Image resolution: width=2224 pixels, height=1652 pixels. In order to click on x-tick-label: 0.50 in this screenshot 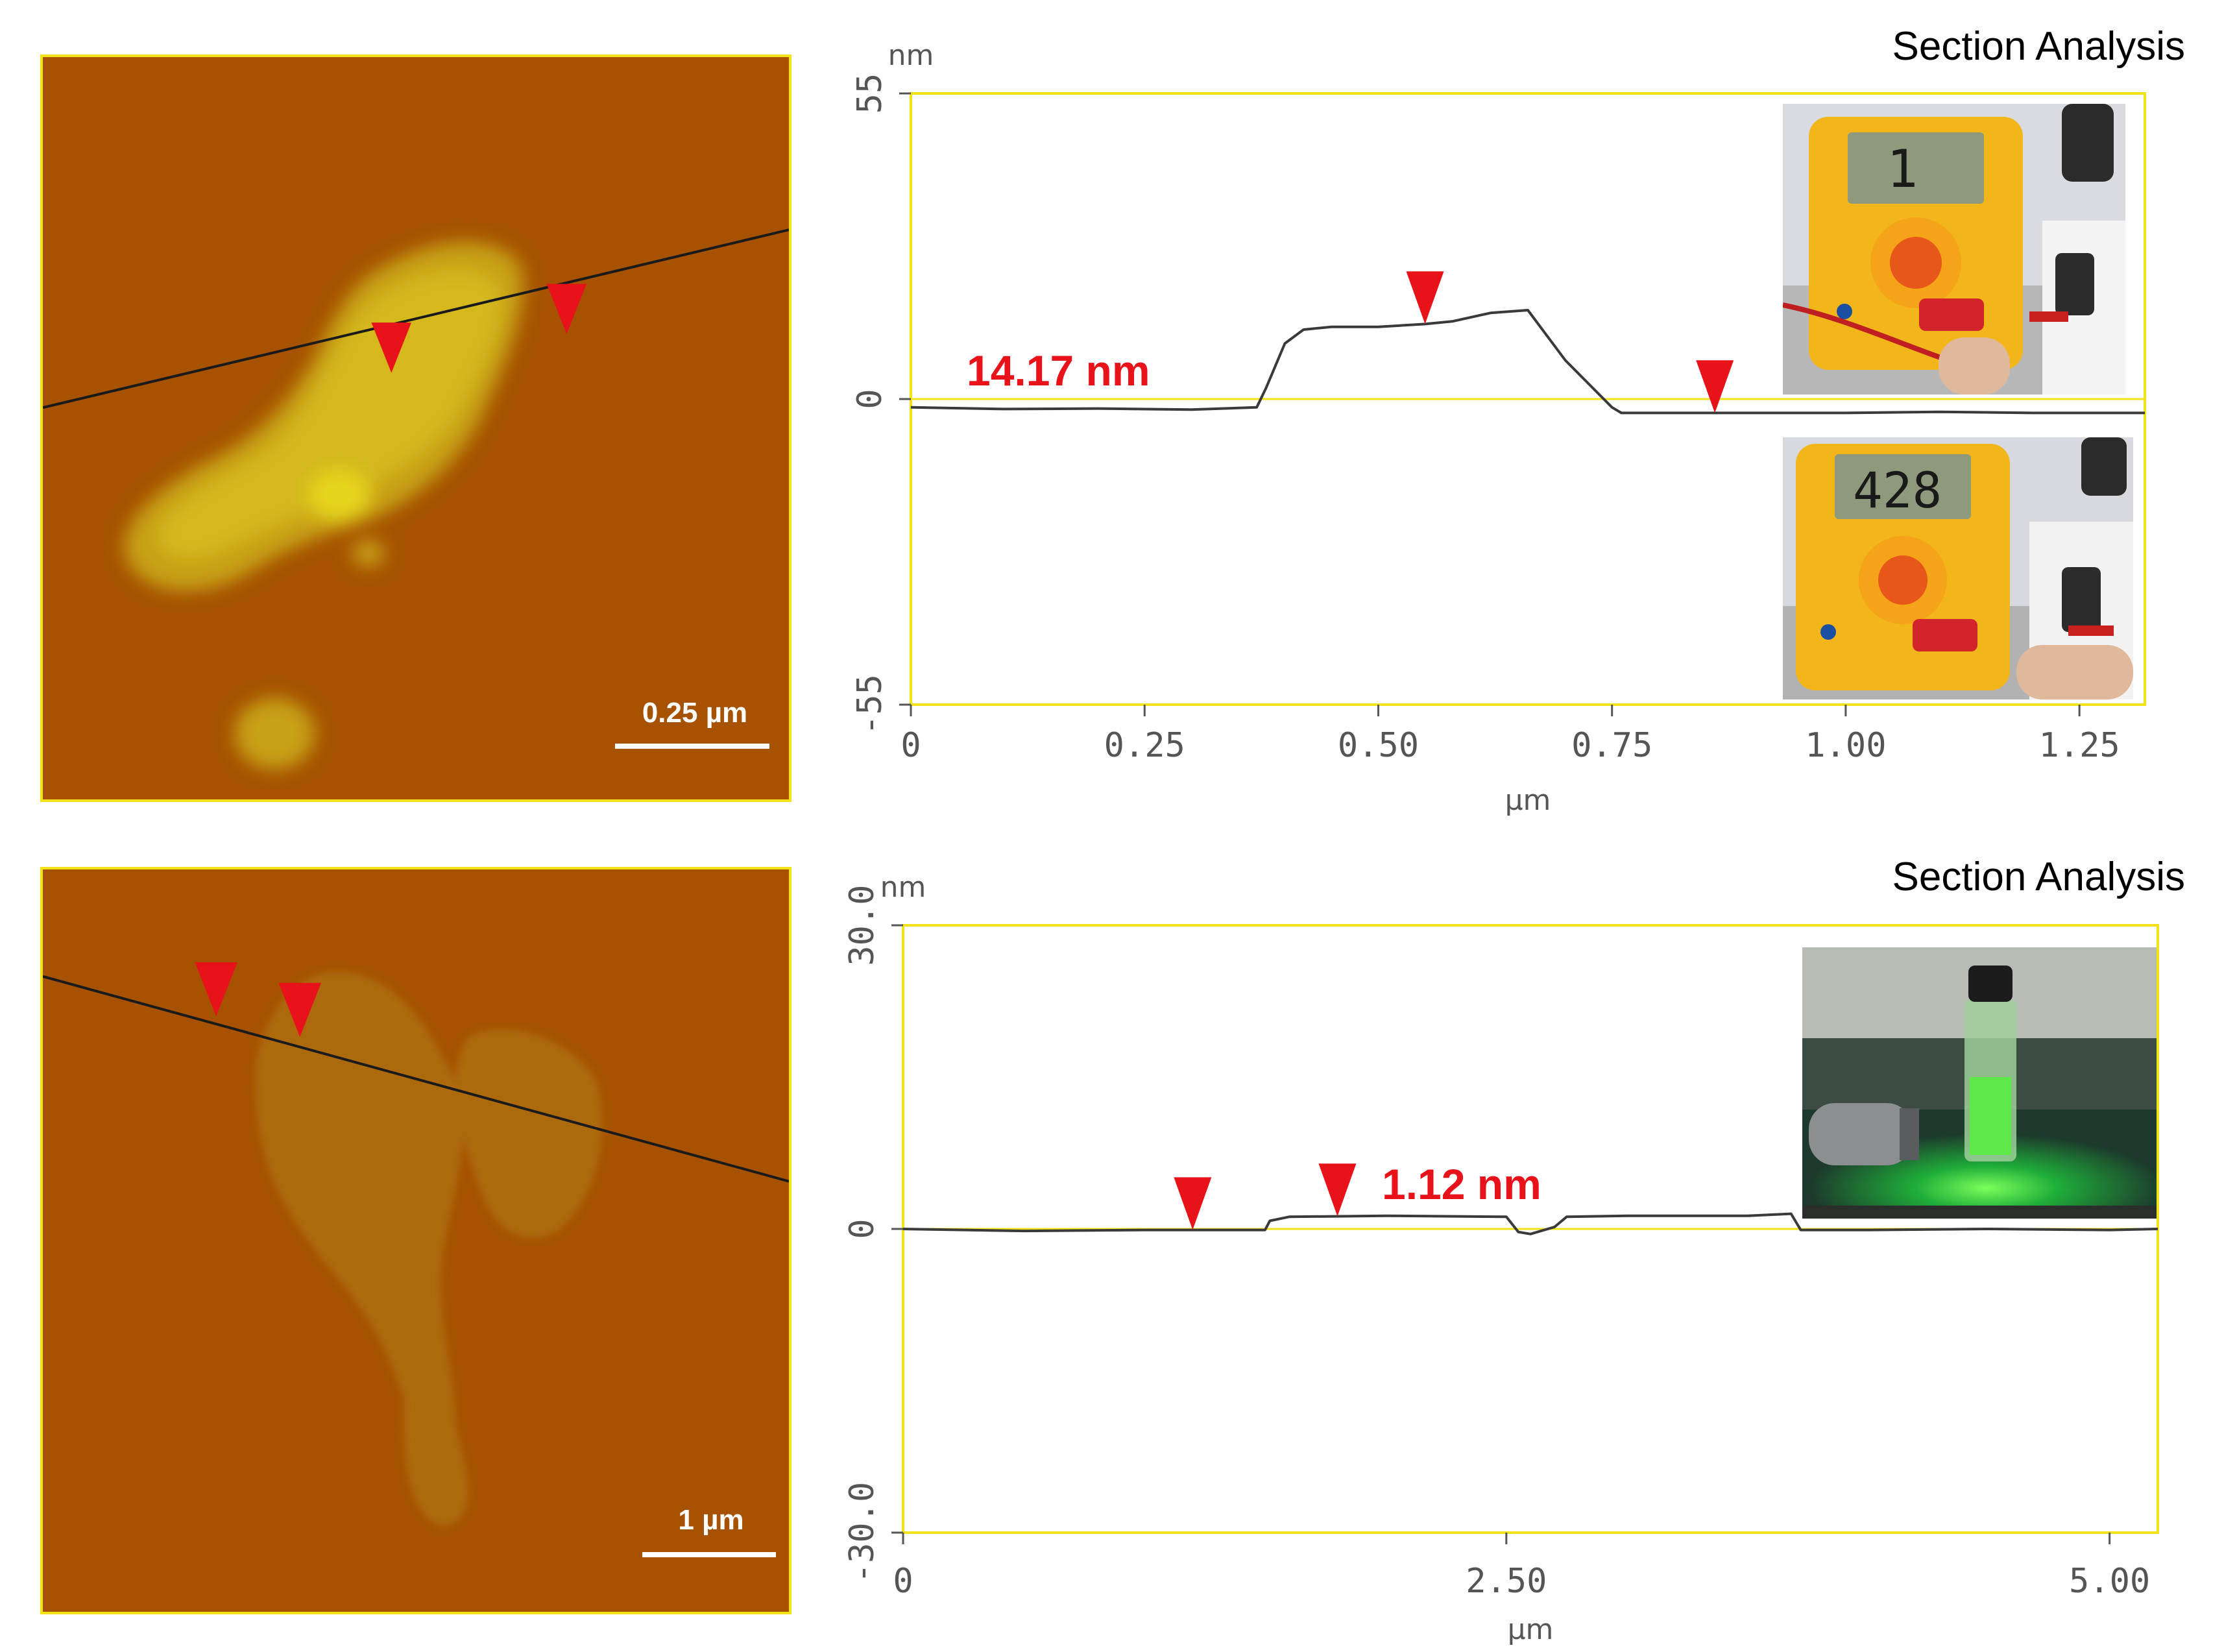, I will do `click(1378, 745)`.